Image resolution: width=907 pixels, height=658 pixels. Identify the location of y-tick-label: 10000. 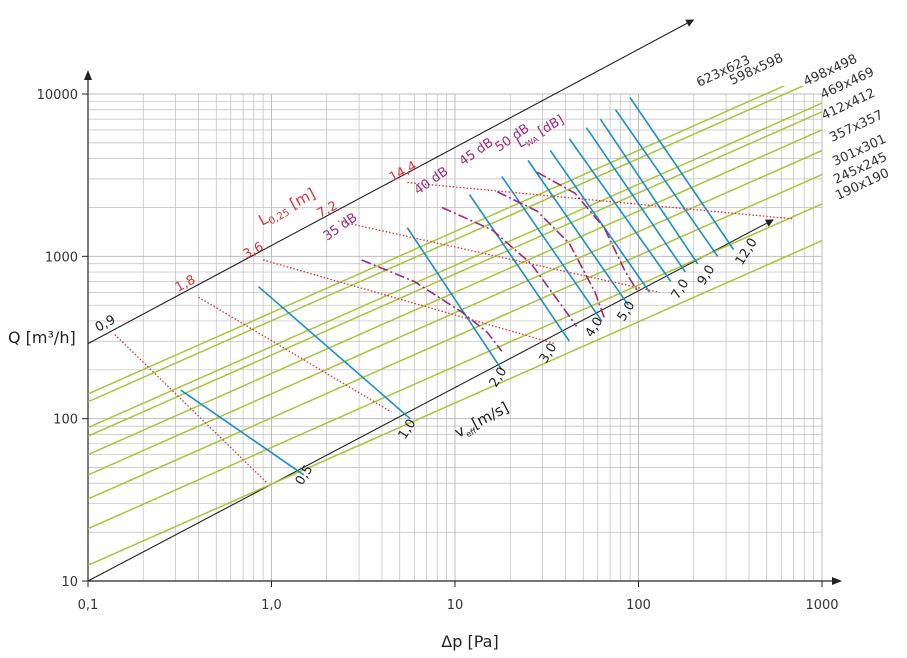
(57, 95).